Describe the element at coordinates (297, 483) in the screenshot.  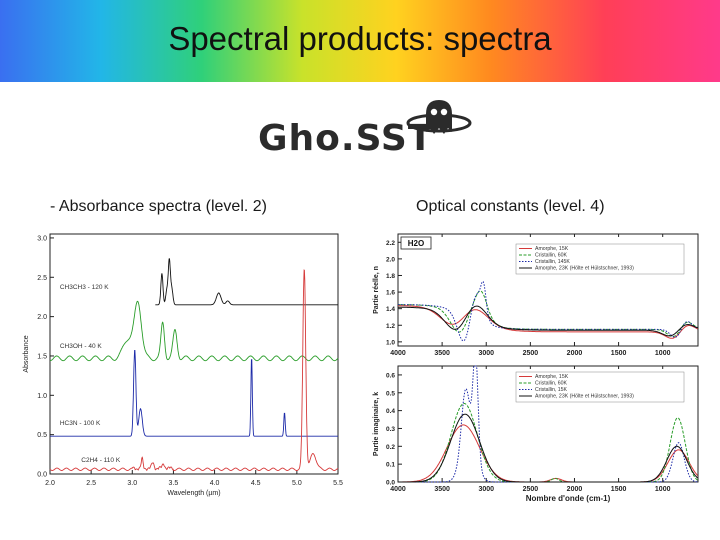
I see `x-tick-label: 5.0` at that location.